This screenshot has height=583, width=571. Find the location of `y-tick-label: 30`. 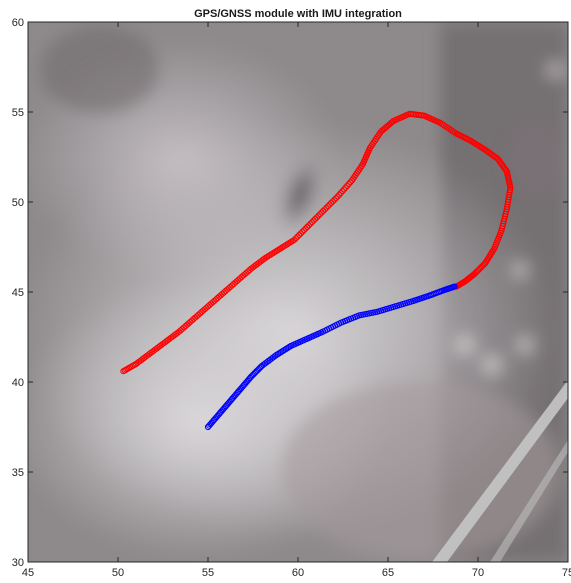

y-tick-label: 30 is located at coordinates (18, 563).